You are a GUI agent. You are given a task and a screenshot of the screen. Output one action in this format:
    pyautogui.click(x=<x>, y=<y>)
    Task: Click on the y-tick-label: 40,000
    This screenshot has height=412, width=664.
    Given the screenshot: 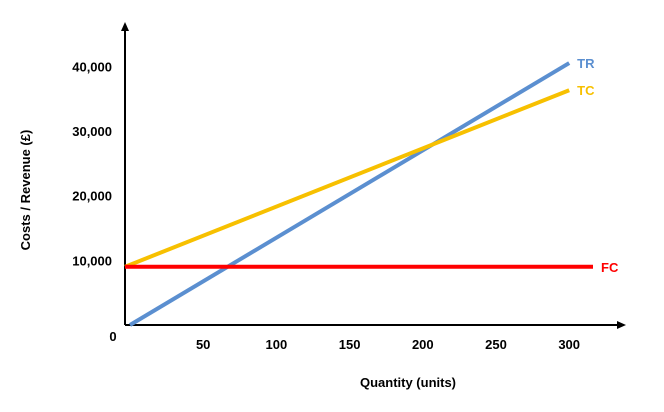 What is the action you would take?
    pyautogui.click(x=92, y=66)
    